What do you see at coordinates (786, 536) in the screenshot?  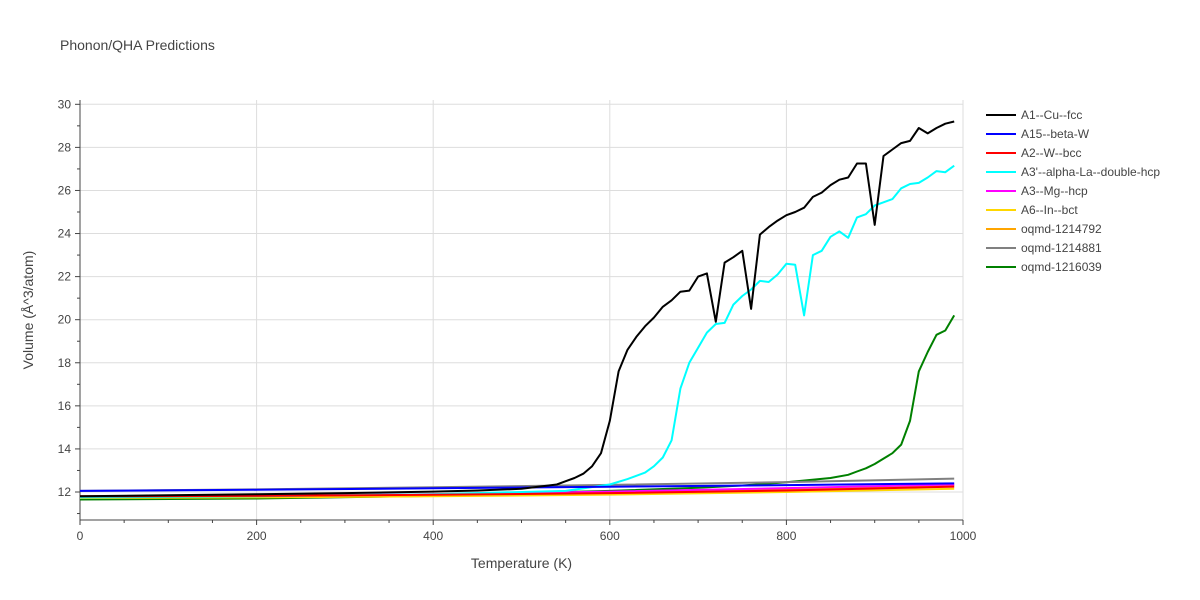 I see `x-tick-label-4: 800` at bounding box center [786, 536].